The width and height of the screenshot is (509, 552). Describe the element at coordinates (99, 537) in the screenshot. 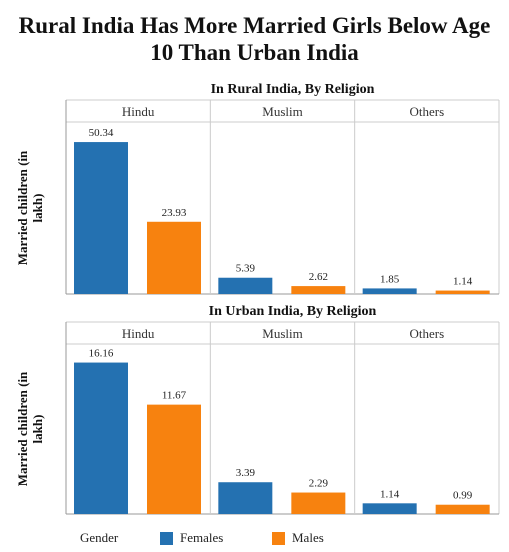

I see `legend-title: Gender` at that location.